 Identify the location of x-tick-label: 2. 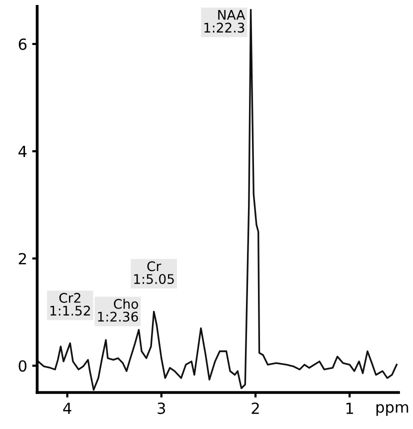
(255, 408).